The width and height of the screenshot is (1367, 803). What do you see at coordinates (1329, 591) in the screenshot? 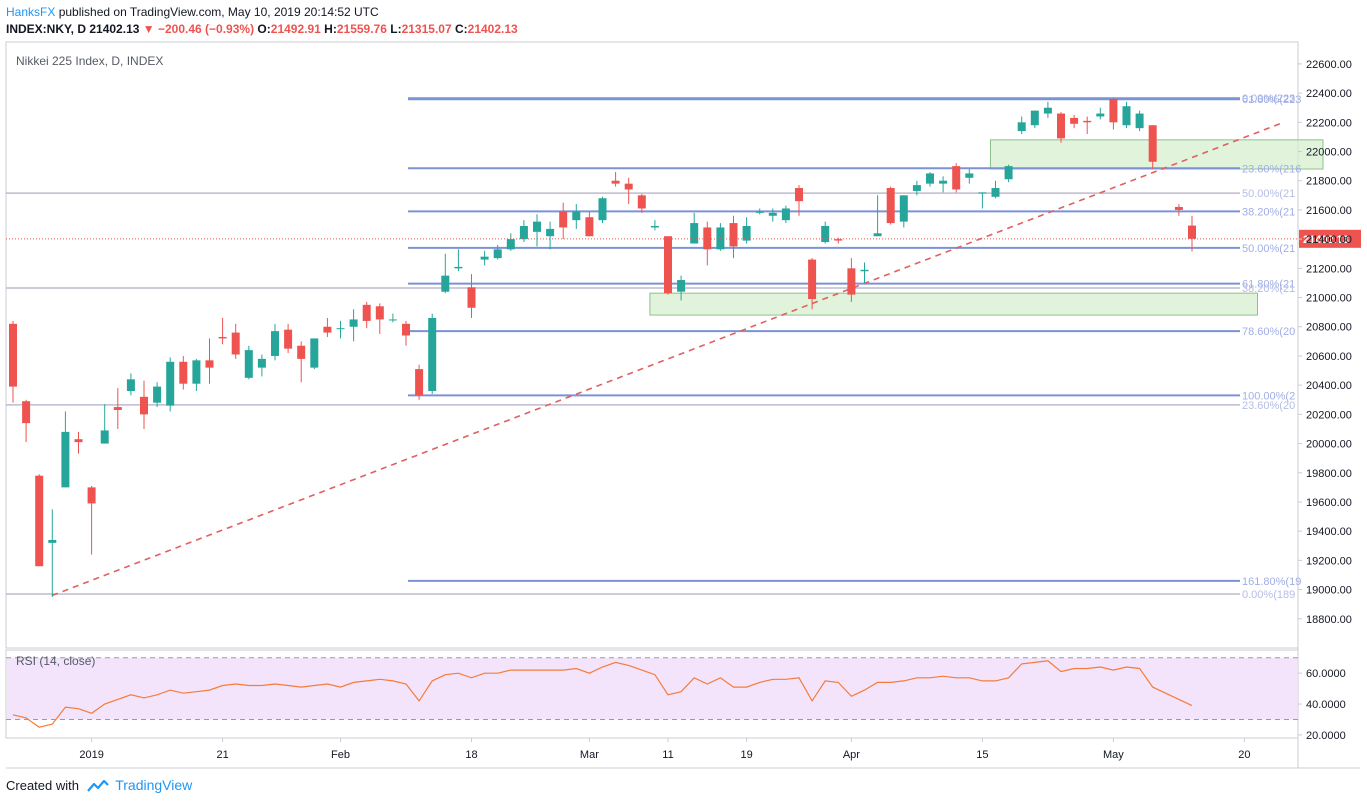
I see `price-tick-label: 19000.00` at bounding box center [1329, 591].